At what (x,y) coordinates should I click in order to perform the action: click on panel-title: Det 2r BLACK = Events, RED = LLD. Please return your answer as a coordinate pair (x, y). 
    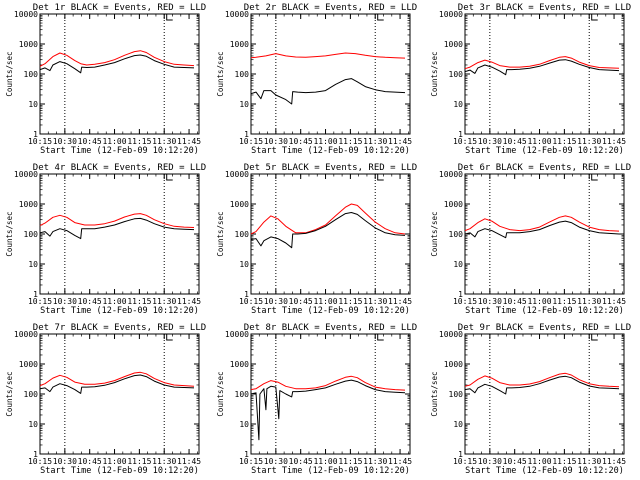
    Looking at the image, I should click on (330, 8).